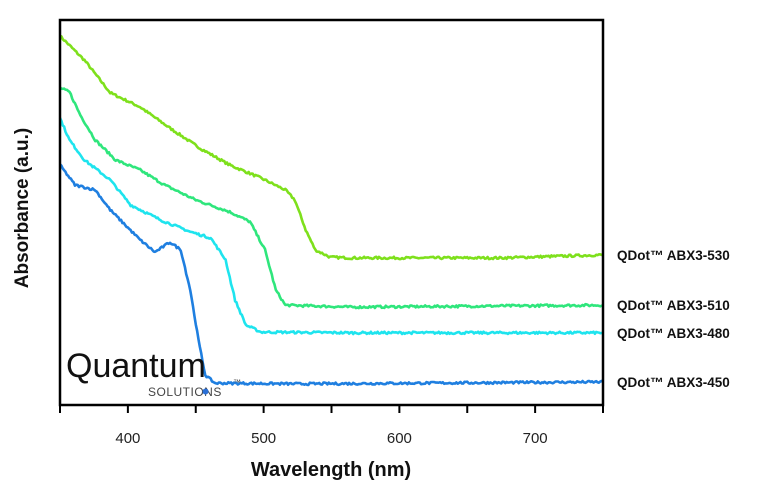  I want to click on x-tick-label: 500, so click(263, 438).